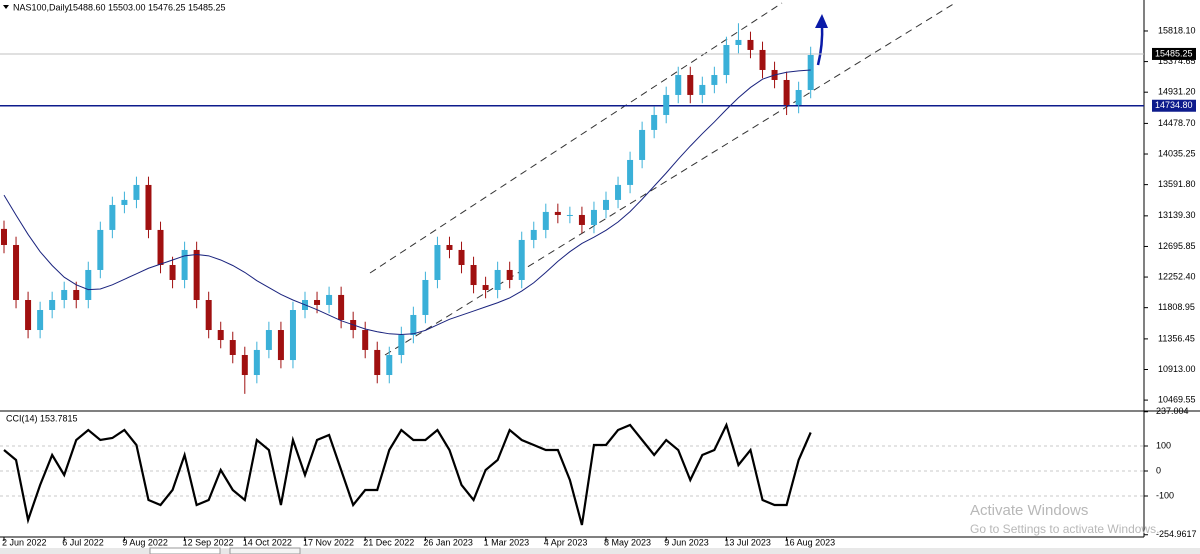 This screenshot has width=1200, height=554. Describe the element at coordinates (1177, 369) in the screenshot. I see `y-tick-label: 10913.00` at that location.